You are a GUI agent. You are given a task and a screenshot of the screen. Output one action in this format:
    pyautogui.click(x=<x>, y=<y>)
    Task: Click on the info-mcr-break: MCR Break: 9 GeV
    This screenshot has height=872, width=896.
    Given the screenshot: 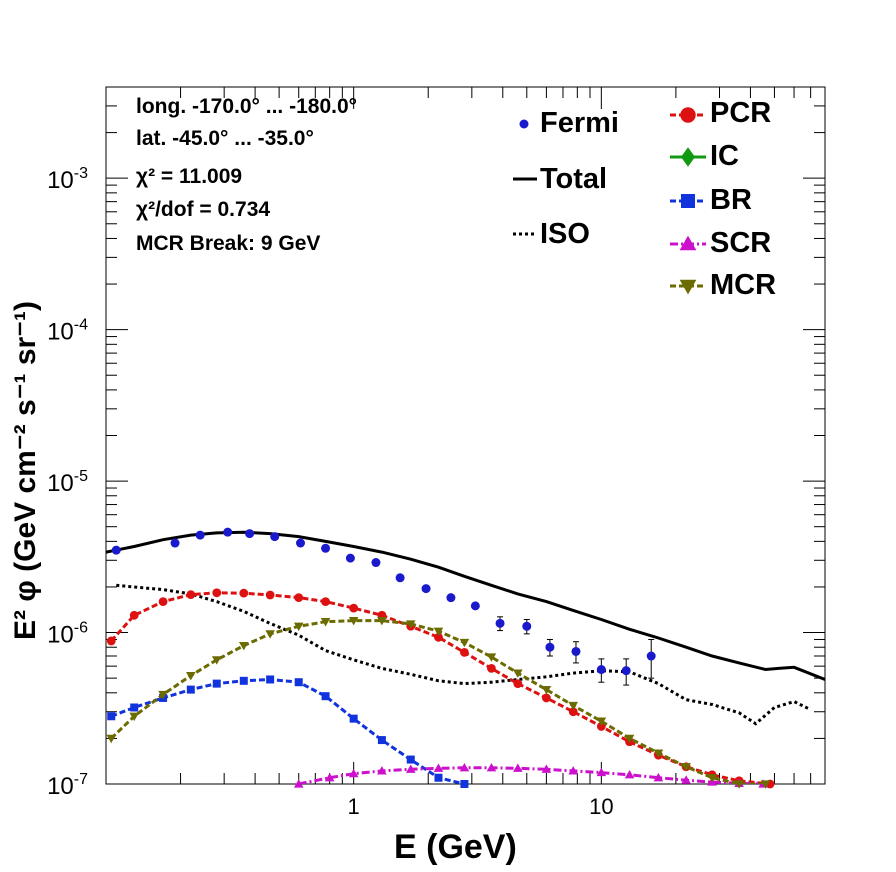 What is the action you would take?
    pyautogui.click(x=228, y=243)
    